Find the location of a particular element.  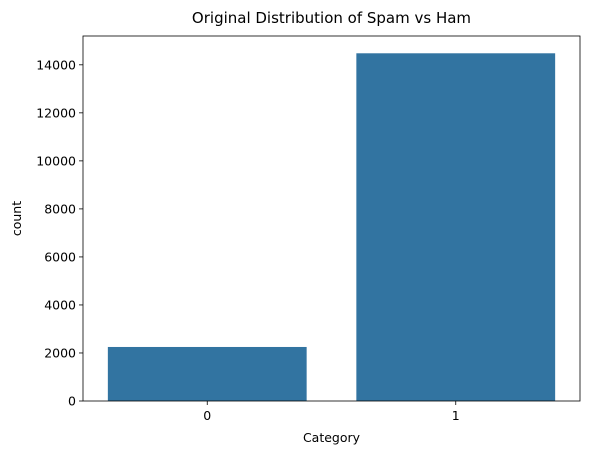

y-tick-label: 0 is located at coordinates (72, 401).